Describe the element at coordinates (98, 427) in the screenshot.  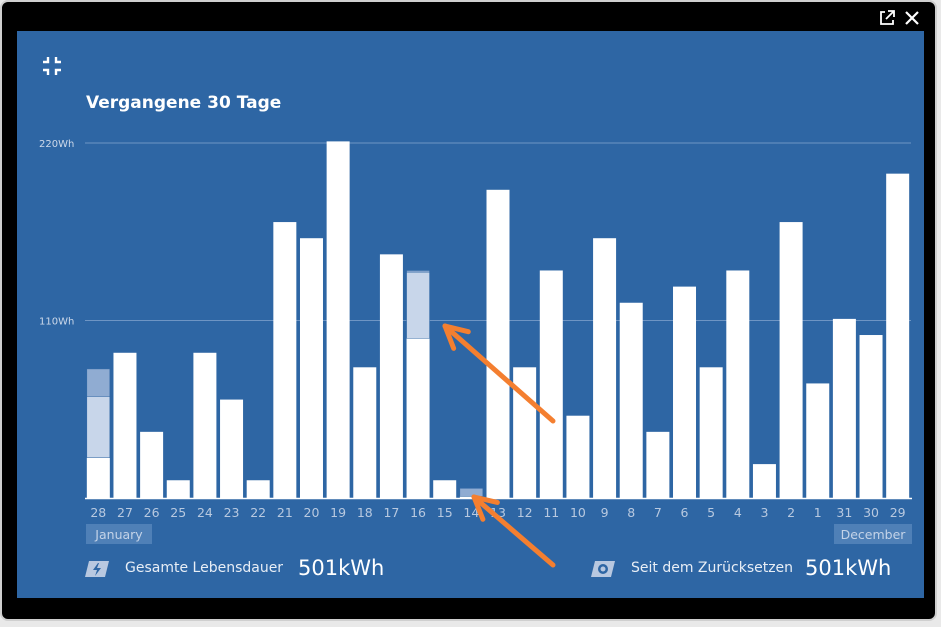
I see `bar-28-s1` at that location.